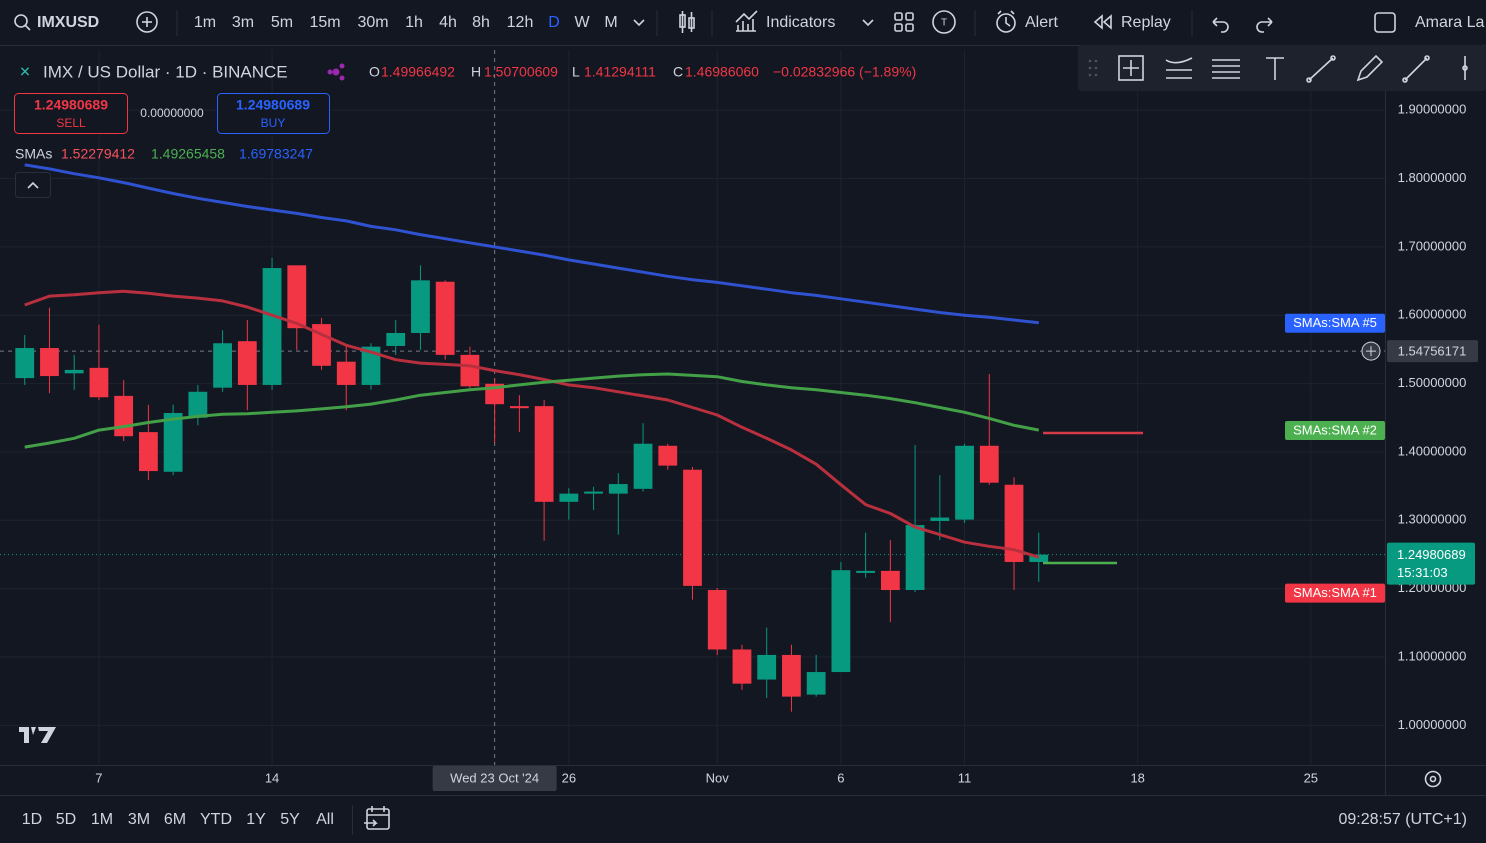 The image size is (1486, 843). I want to click on interval: 30m, so click(372, 22).